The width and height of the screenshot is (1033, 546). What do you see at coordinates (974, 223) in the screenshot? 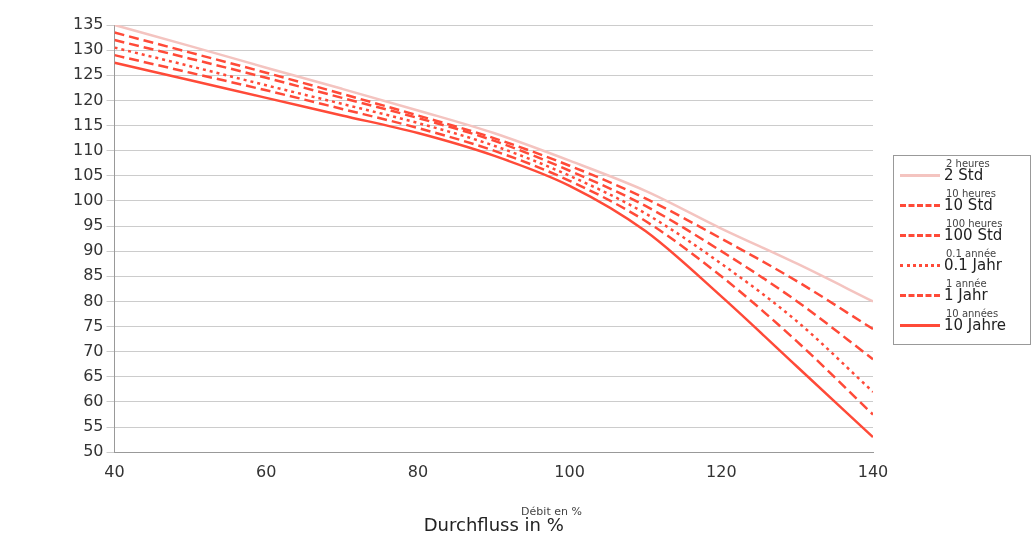
I see `text: 100 heures` at bounding box center [974, 223].